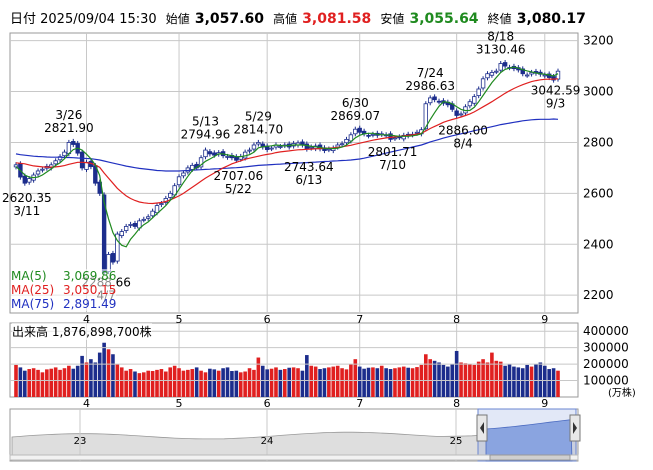 The height and width of the screenshot is (470, 653). What do you see at coordinates (482, 428) in the screenshot?
I see `overview-left-handle` at bounding box center [482, 428].